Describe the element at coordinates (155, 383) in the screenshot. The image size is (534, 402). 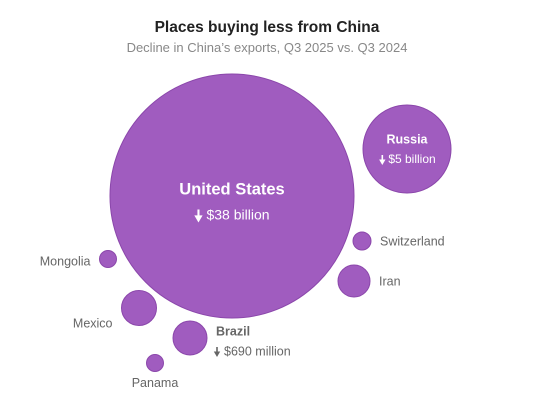
I see `bubble-label-panama: Panama` at that location.